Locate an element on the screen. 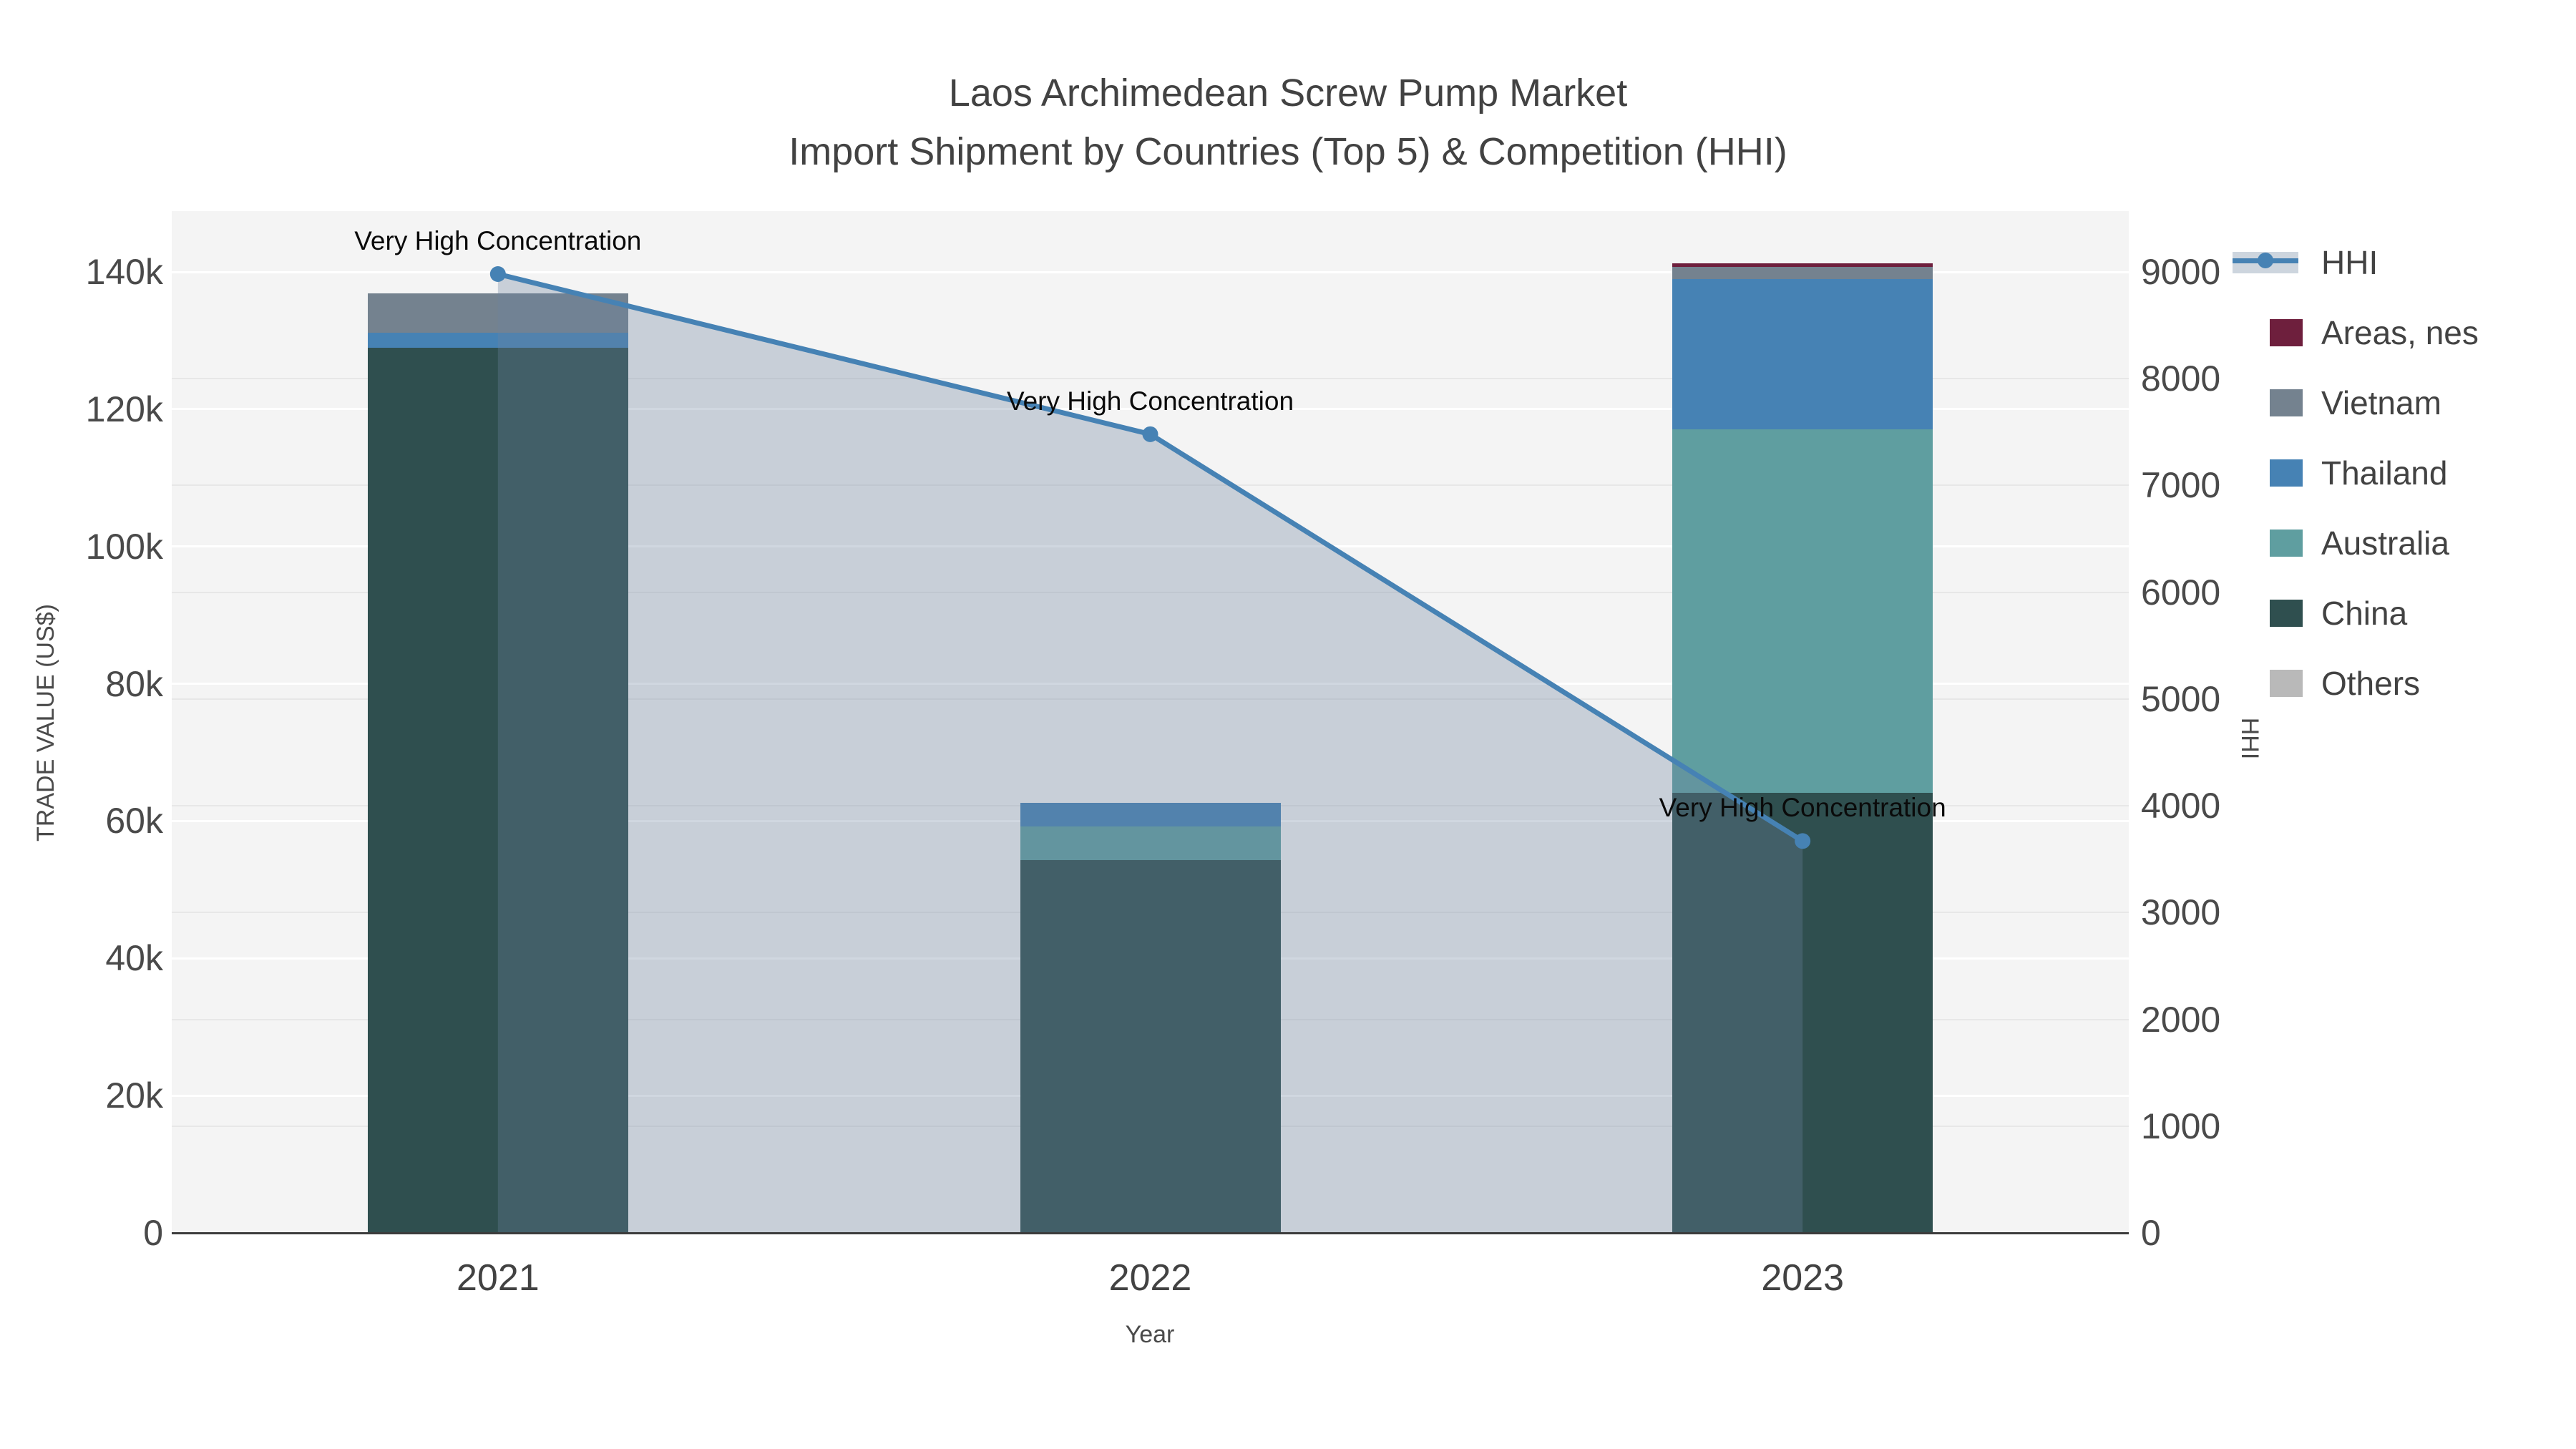 The image size is (2576, 1449). legend-item-vietnam: Vietnam is located at coordinates (2401, 403).